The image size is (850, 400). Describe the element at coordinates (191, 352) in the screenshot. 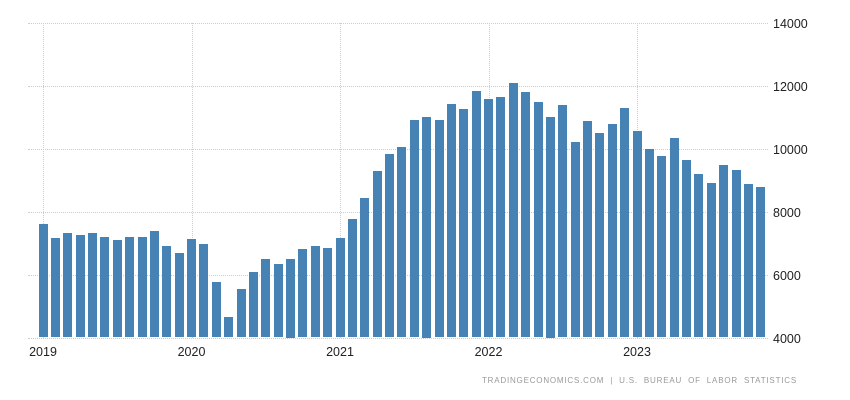

I see `x-axis-tick-label: 2020` at that location.